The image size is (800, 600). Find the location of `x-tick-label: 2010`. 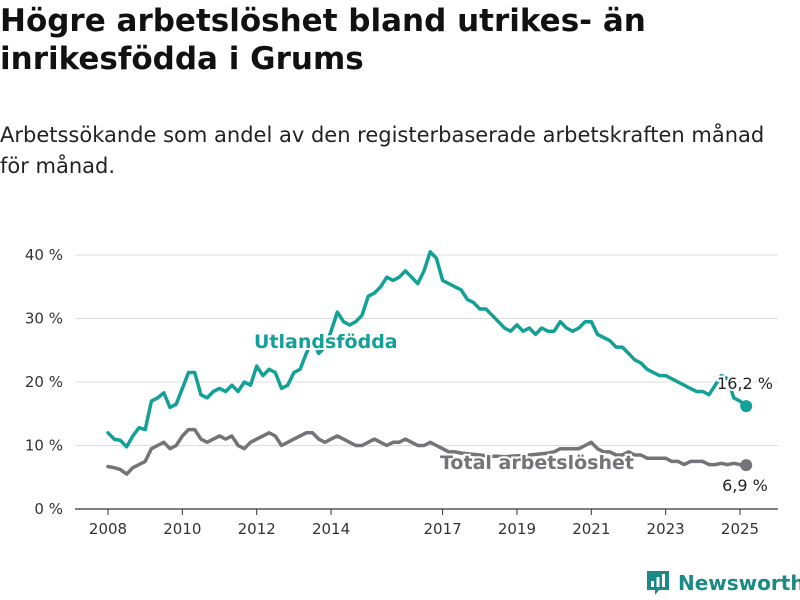

x-tick-label: 2010 is located at coordinates (182, 529).